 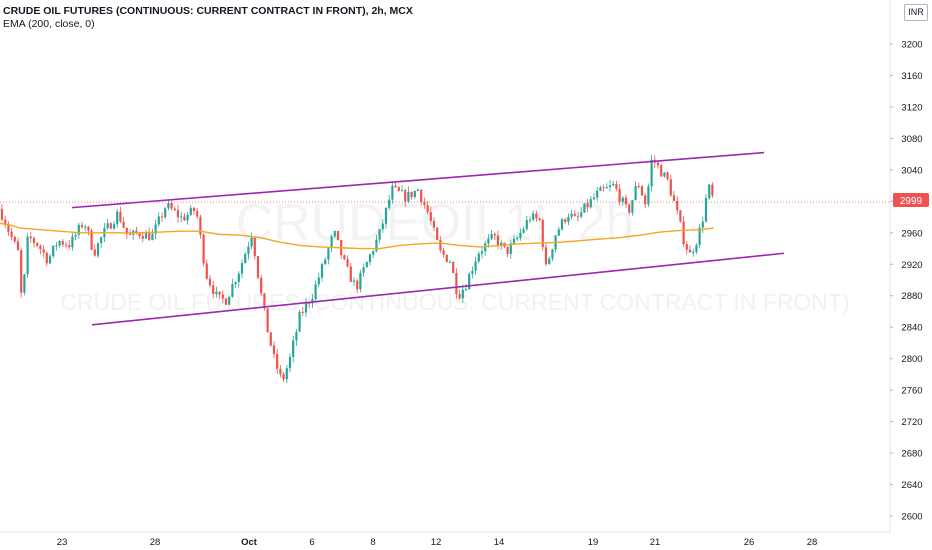 What do you see at coordinates (49, 24) in the screenshot?
I see `indicator-legend: EMA (200, close, 0)` at bounding box center [49, 24].